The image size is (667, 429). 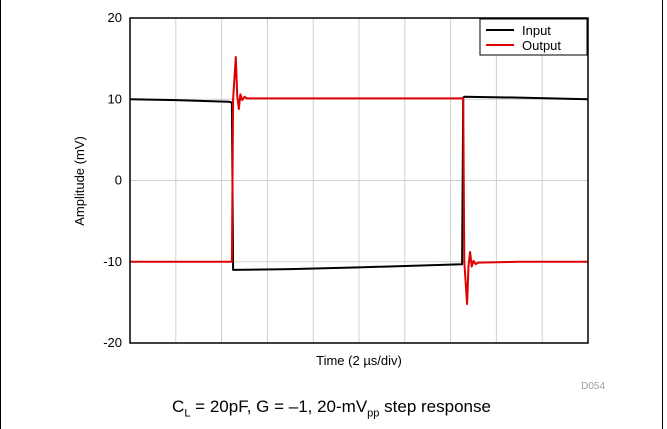 I want to click on y-tick-label-3: 10, so click(x=115, y=98).